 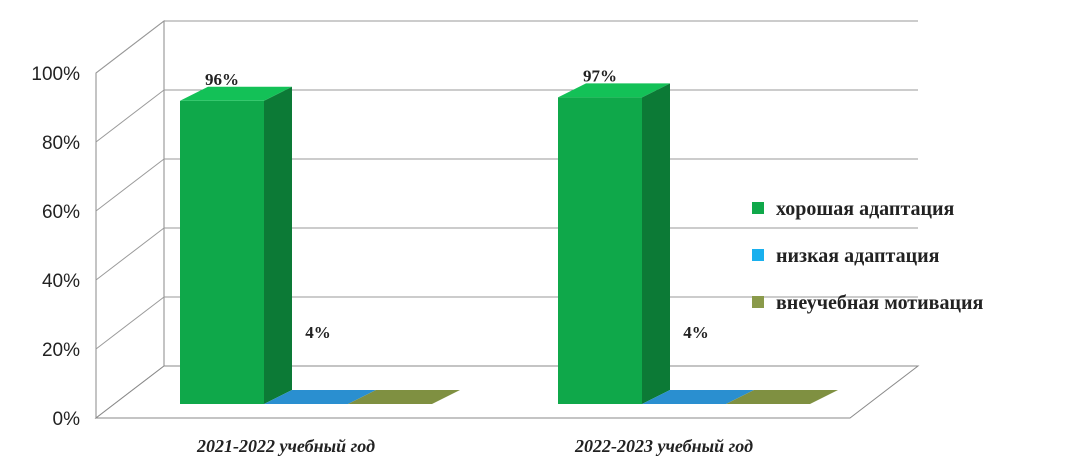 I want to click on y-tick-label: 100%, so click(x=55, y=74).